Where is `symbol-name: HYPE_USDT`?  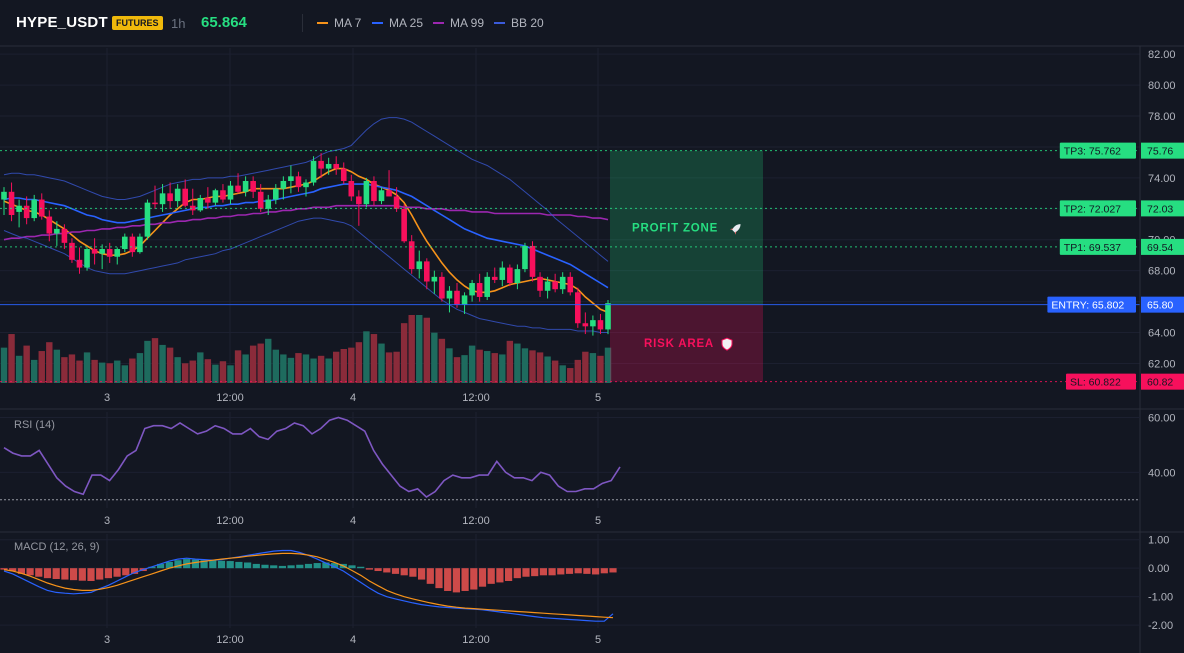
symbol-name: HYPE_USDT is located at coordinates (62, 22).